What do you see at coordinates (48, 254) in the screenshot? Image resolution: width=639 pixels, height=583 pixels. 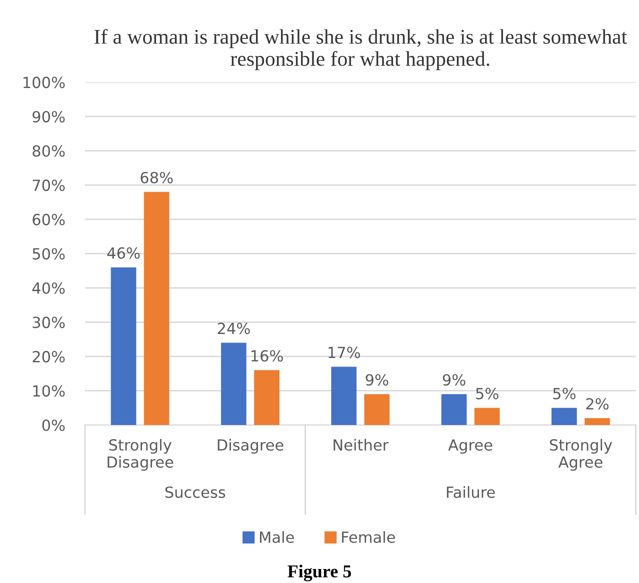 I see `y-tick-label: 50%` at bounding box center [48, 254].